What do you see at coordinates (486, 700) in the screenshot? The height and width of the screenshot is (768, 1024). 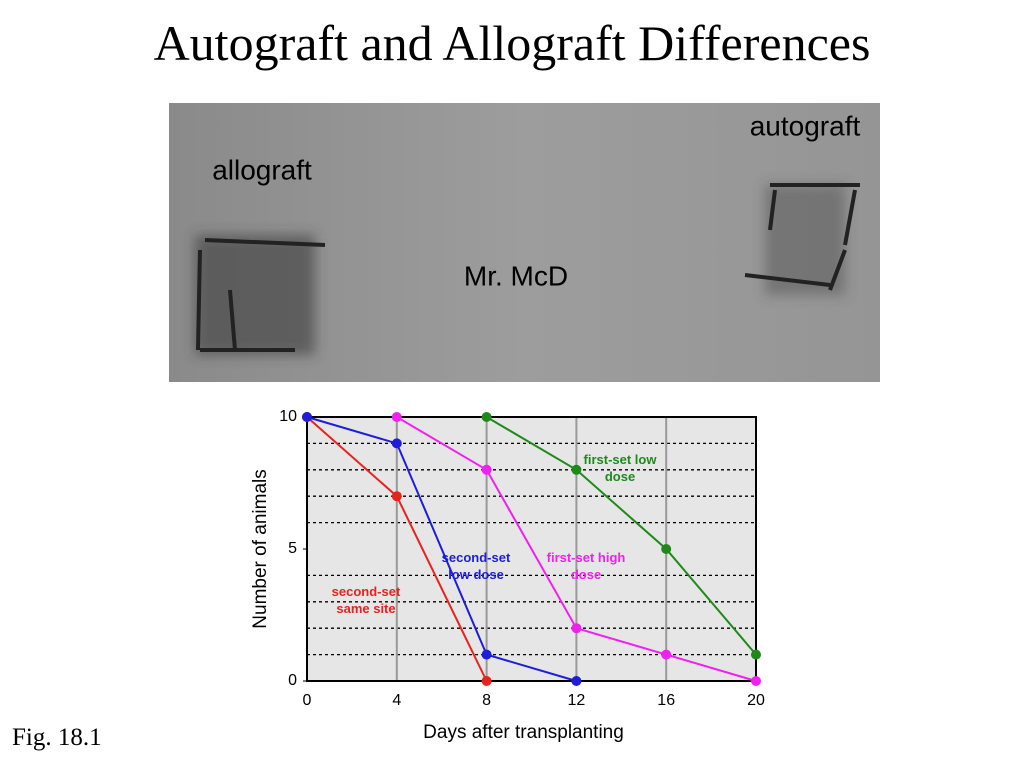 I see `x-tick-label: 8` at bounding box center [486, 700].